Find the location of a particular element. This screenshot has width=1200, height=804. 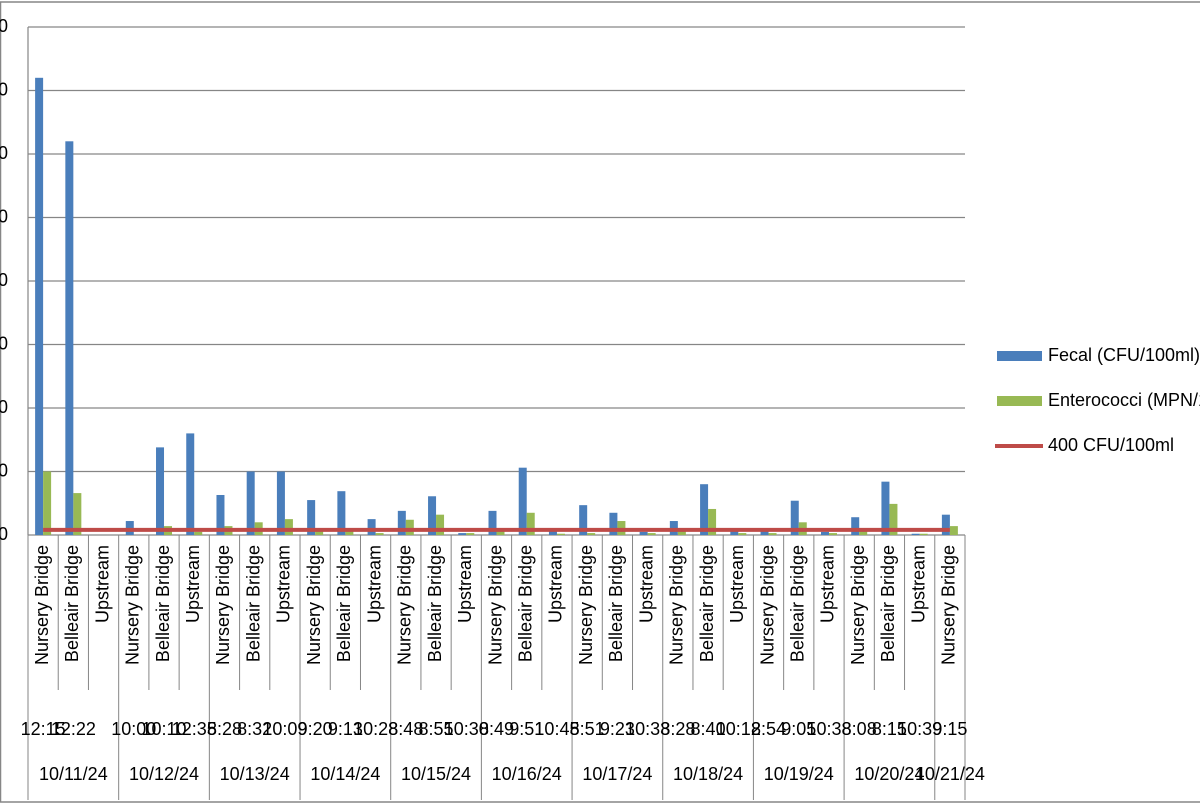

date-label: 10/16/24 is located at coordinates (527, 774).